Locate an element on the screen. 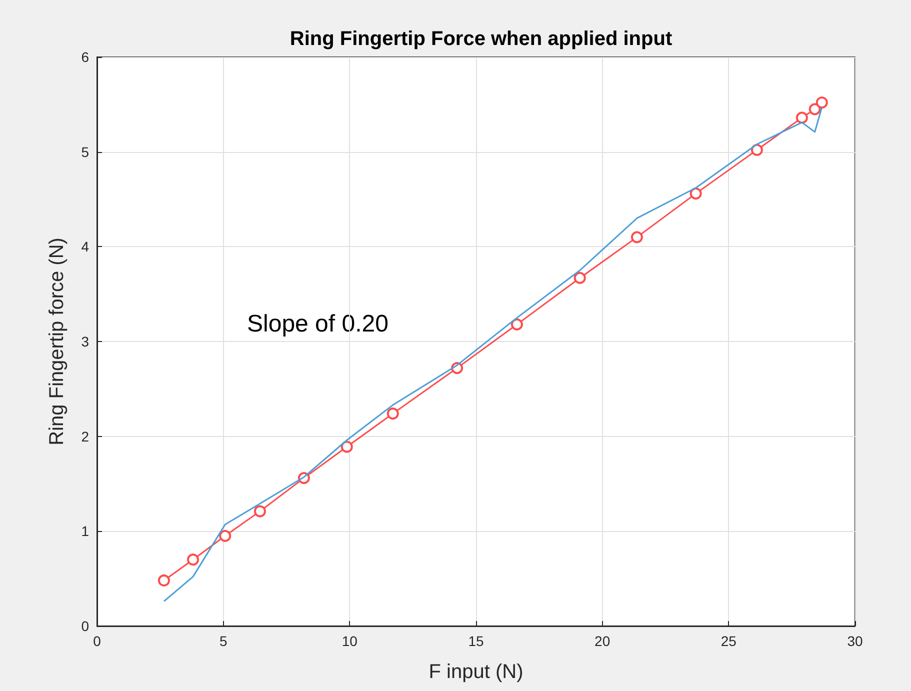 Image resolution: width=911 pixels, height=691 pixels. x-tick-label: 10 is located at coordinates (350, 641).